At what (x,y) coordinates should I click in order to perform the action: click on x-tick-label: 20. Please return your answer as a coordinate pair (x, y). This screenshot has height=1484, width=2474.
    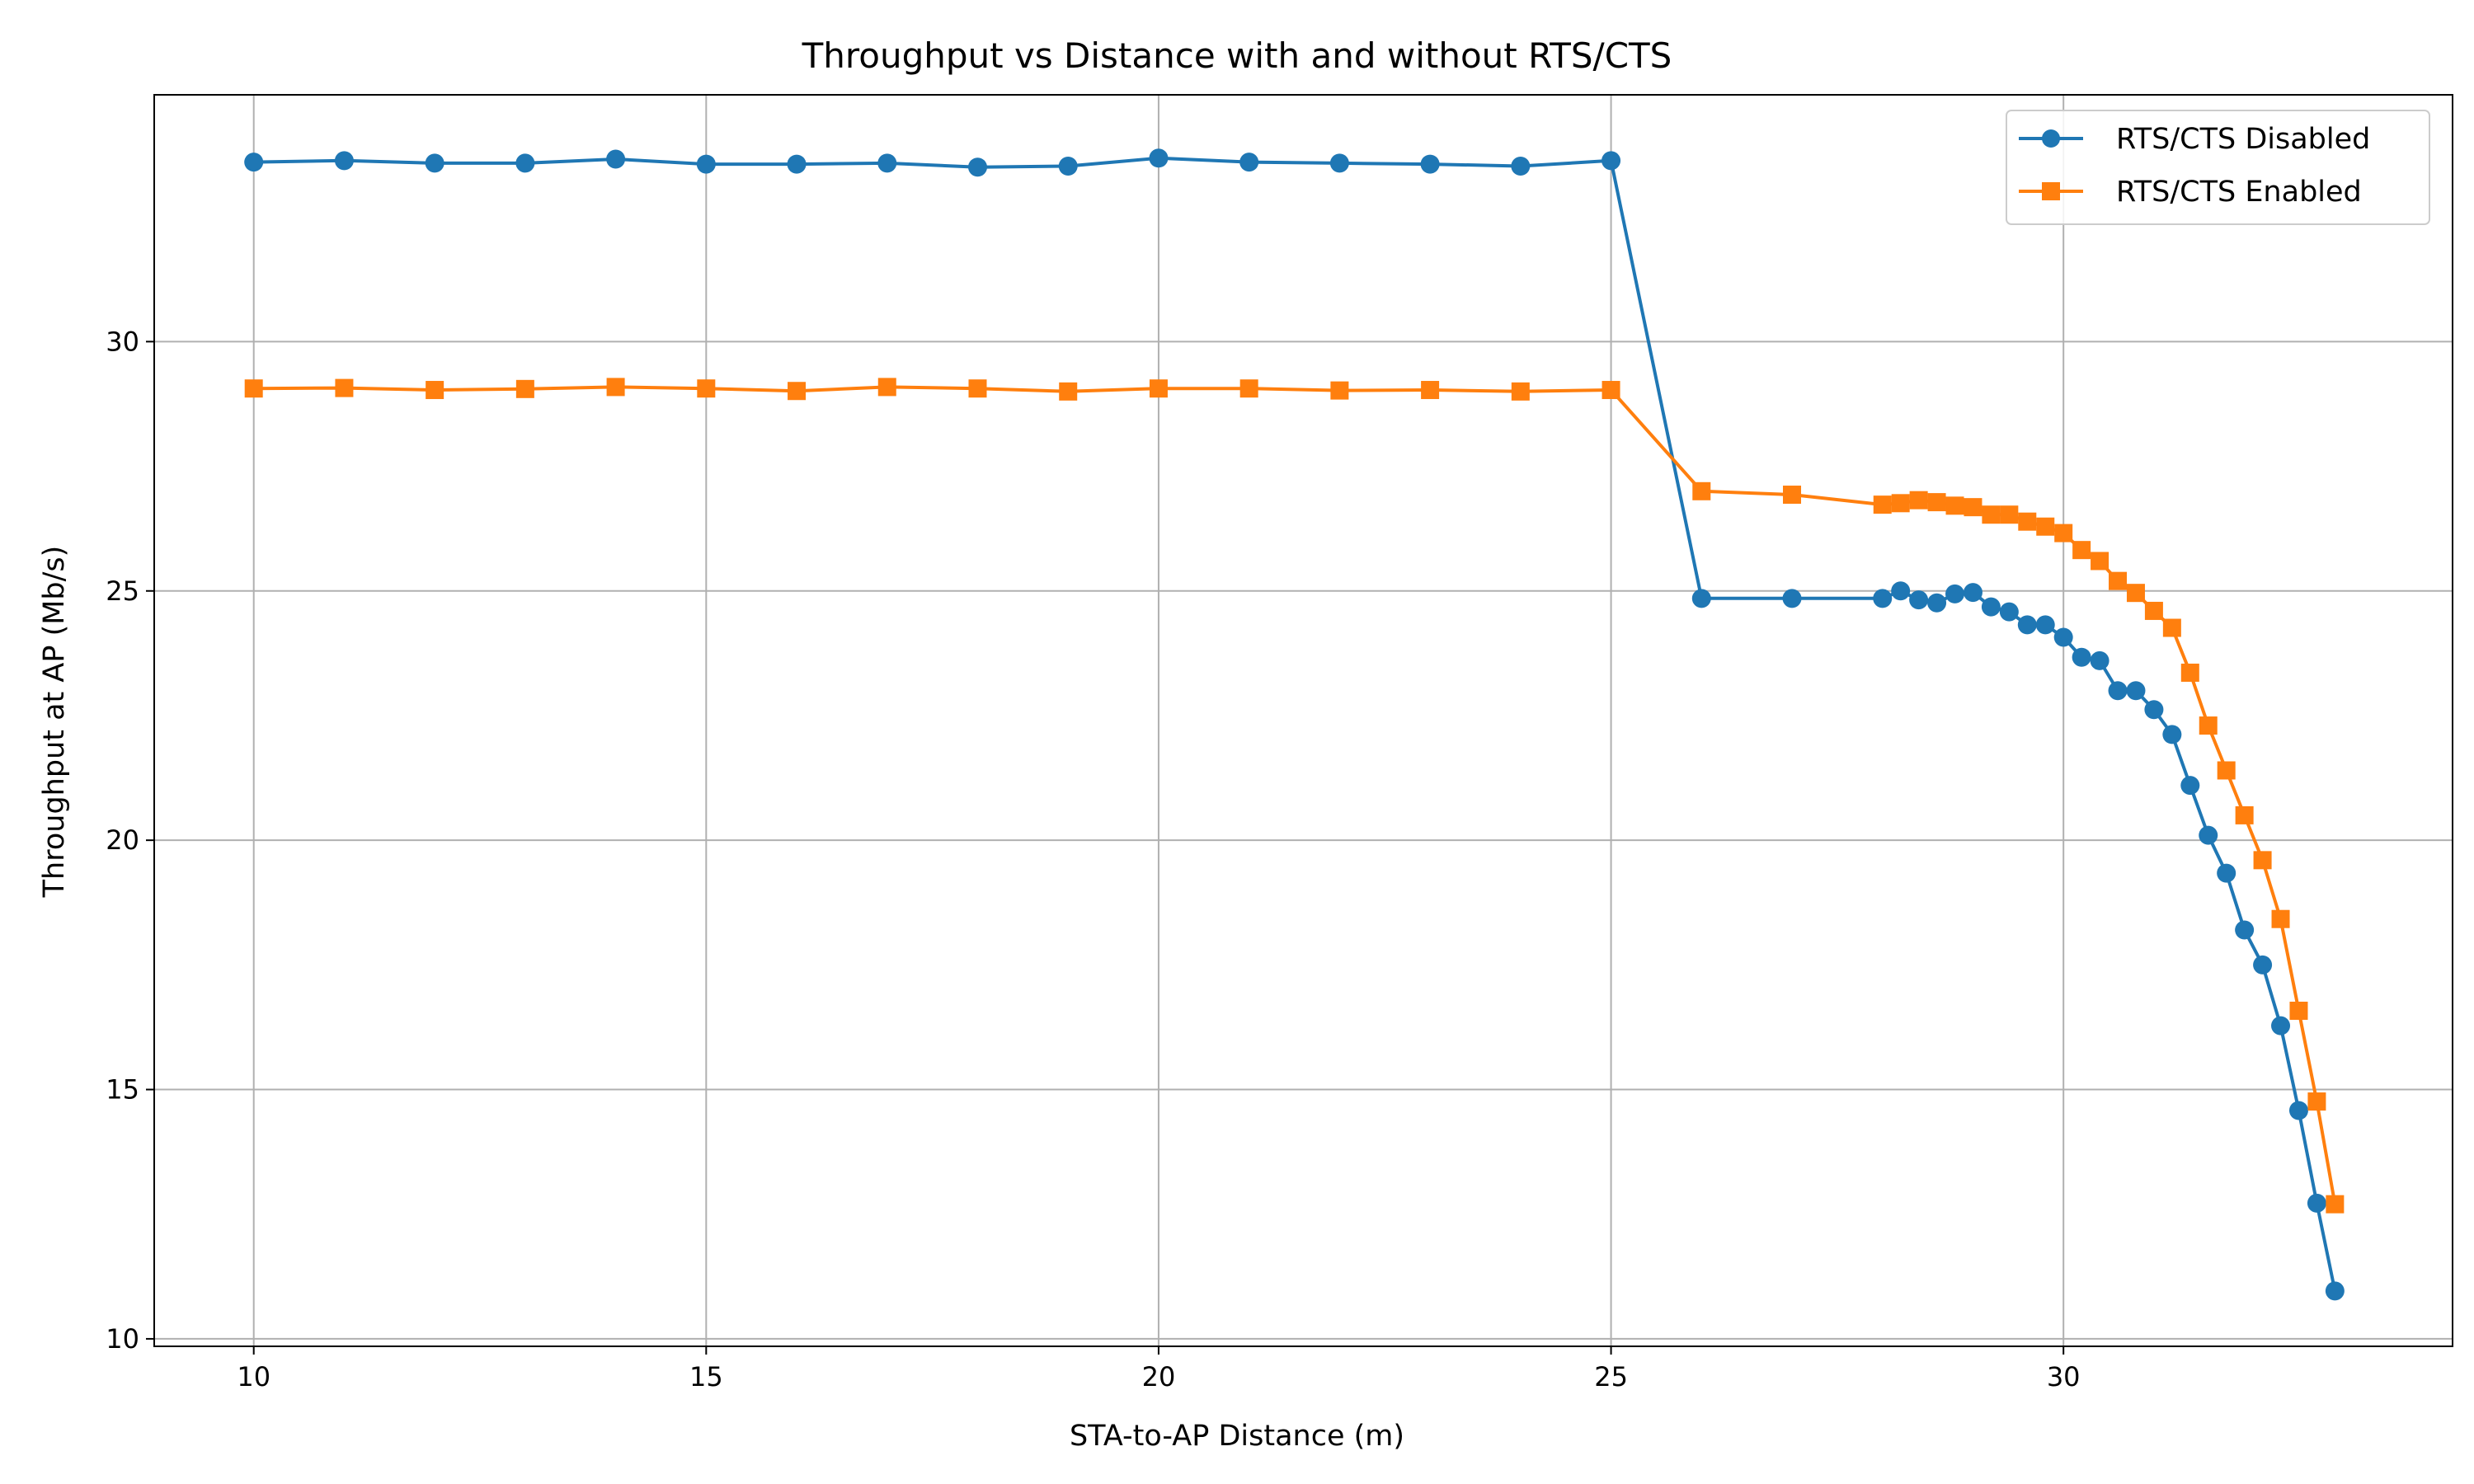
    Looking at the image, I should click on (1159, 1376).